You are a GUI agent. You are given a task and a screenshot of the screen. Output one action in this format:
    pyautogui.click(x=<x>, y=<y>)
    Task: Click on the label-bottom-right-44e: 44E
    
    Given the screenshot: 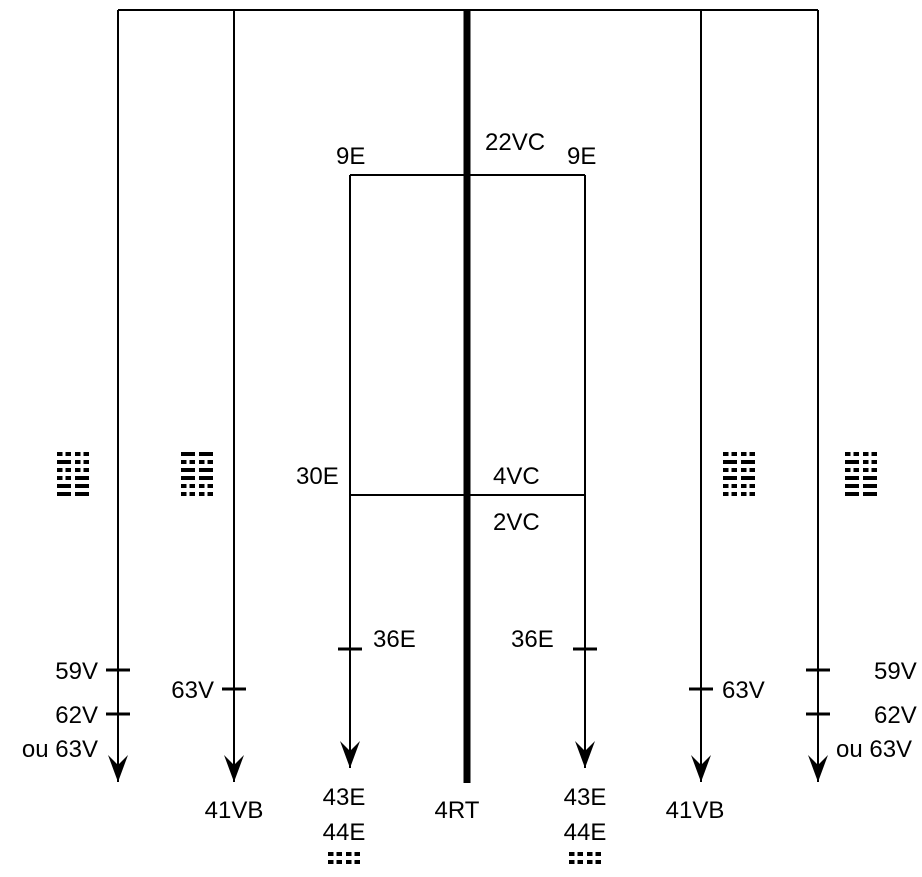 What is the action you would take?
    pyautogui.click(x=585, y=832)
    